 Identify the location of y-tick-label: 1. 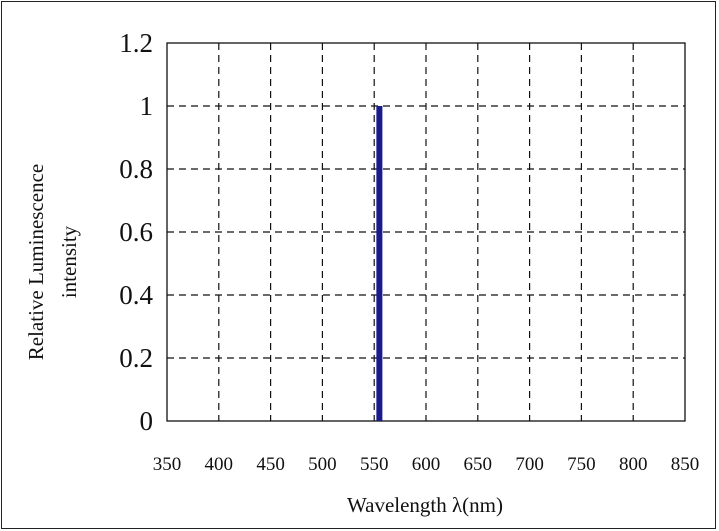
(147, 106).